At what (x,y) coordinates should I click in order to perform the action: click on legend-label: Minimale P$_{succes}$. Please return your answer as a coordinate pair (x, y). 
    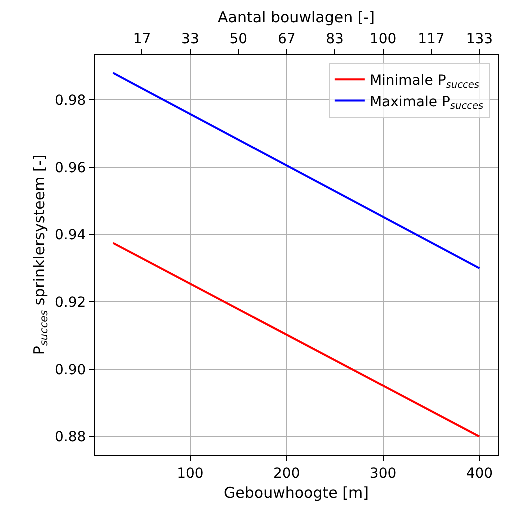
    Looking at the image, I should click on (425, 82).